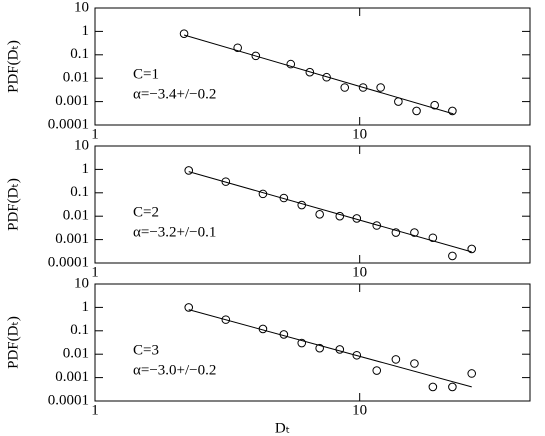 This screenshot has height=436, width=545. Describe the element at coordinates (146, 350) in the screenshot. I see `annotation: C=3` at that location.